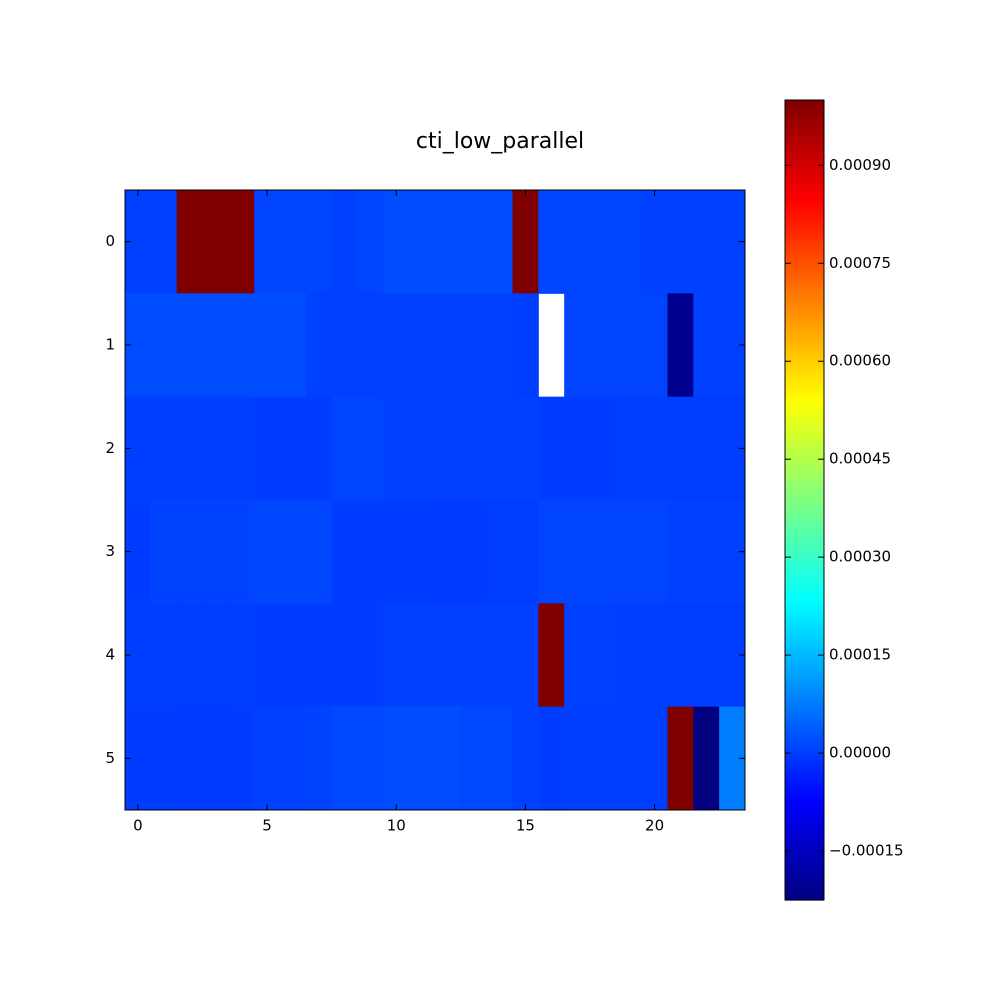 This screenshot has width=1000, height=1004. Describe the element at coordinates (267, 826) in the screenshot. I see `x-tick-label: 5` at that location.